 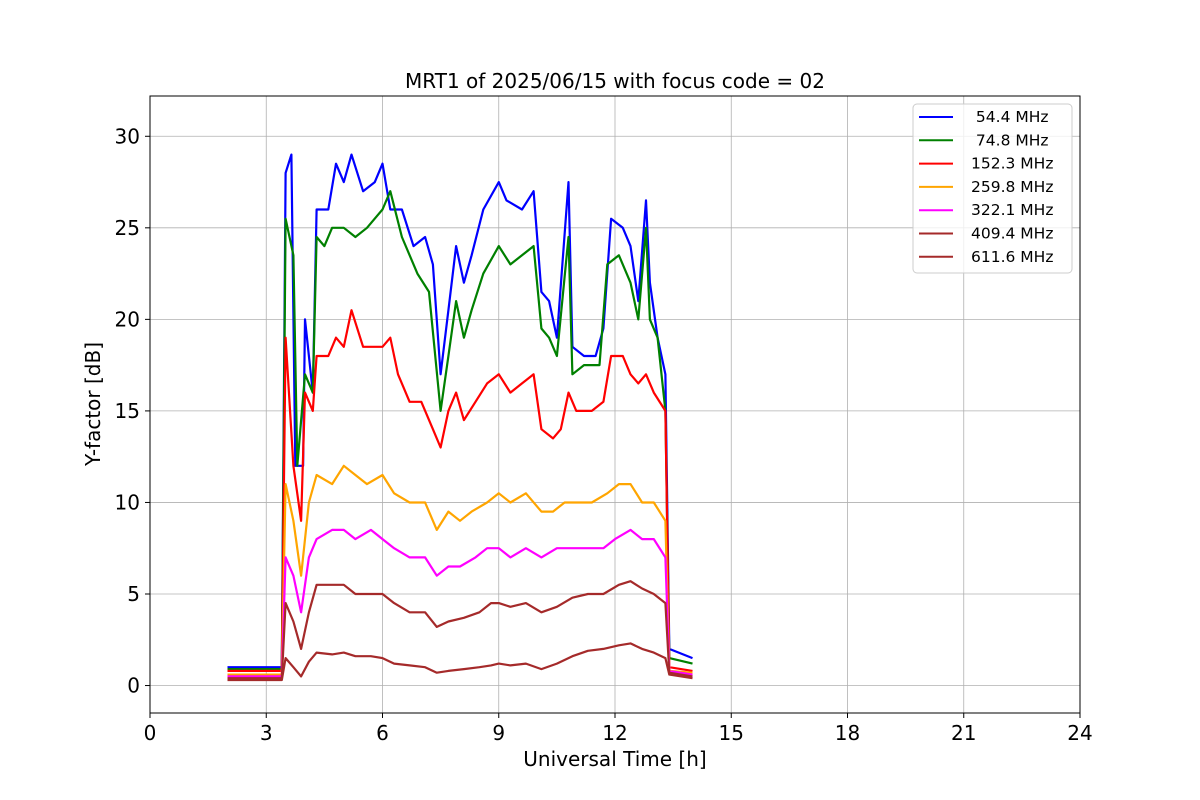 I want to click on legend-box, so click(x=992, y=188).